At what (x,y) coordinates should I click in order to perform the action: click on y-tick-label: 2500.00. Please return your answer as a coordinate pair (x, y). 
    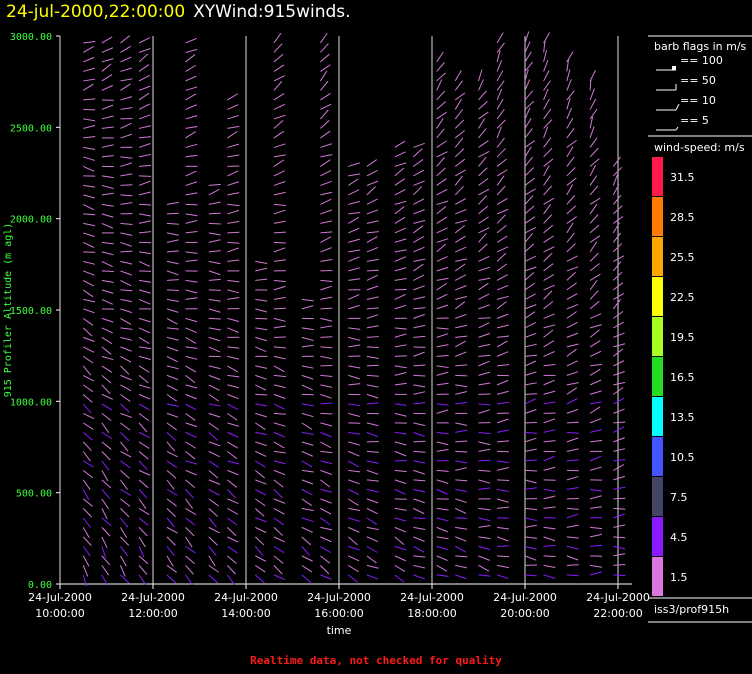
    Looking at the image, I should click on (31, 128).